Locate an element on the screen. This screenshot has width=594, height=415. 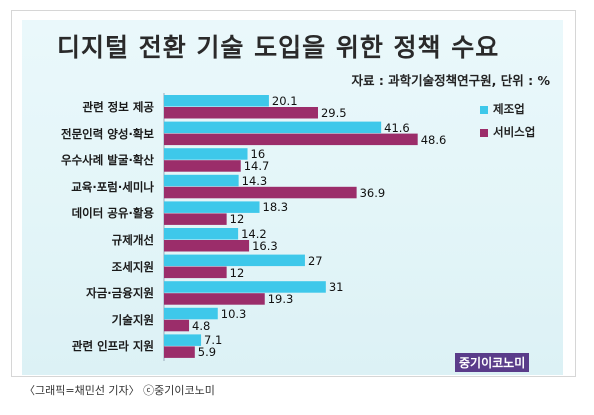
category-label: 교육·포럼·세미나 is located at coordinates (112, 186).